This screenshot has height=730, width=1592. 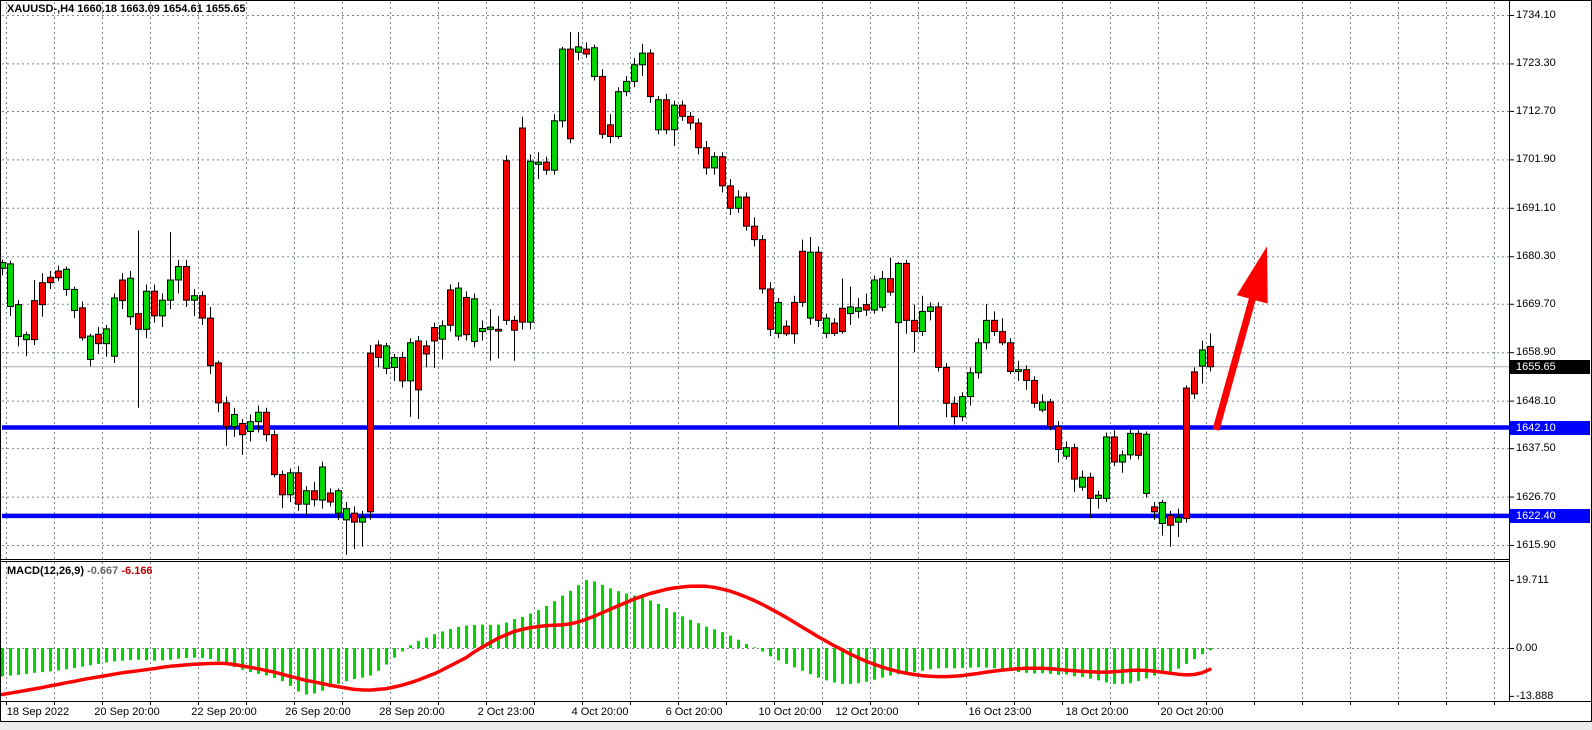 What do you see at coordinates (46, 571) in the screenshot?
I see `macd-name: MACD(12,26,9)` at bounding box center [46, 571].